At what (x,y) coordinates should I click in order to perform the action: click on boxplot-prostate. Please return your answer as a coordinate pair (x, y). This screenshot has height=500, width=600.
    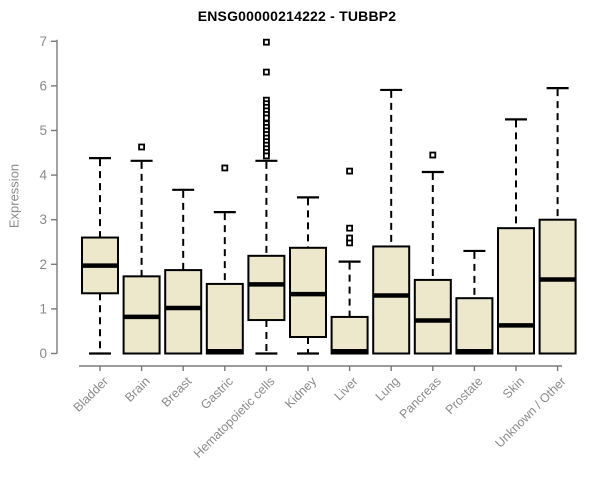
    Looking at the image, I should click on (474, 302).